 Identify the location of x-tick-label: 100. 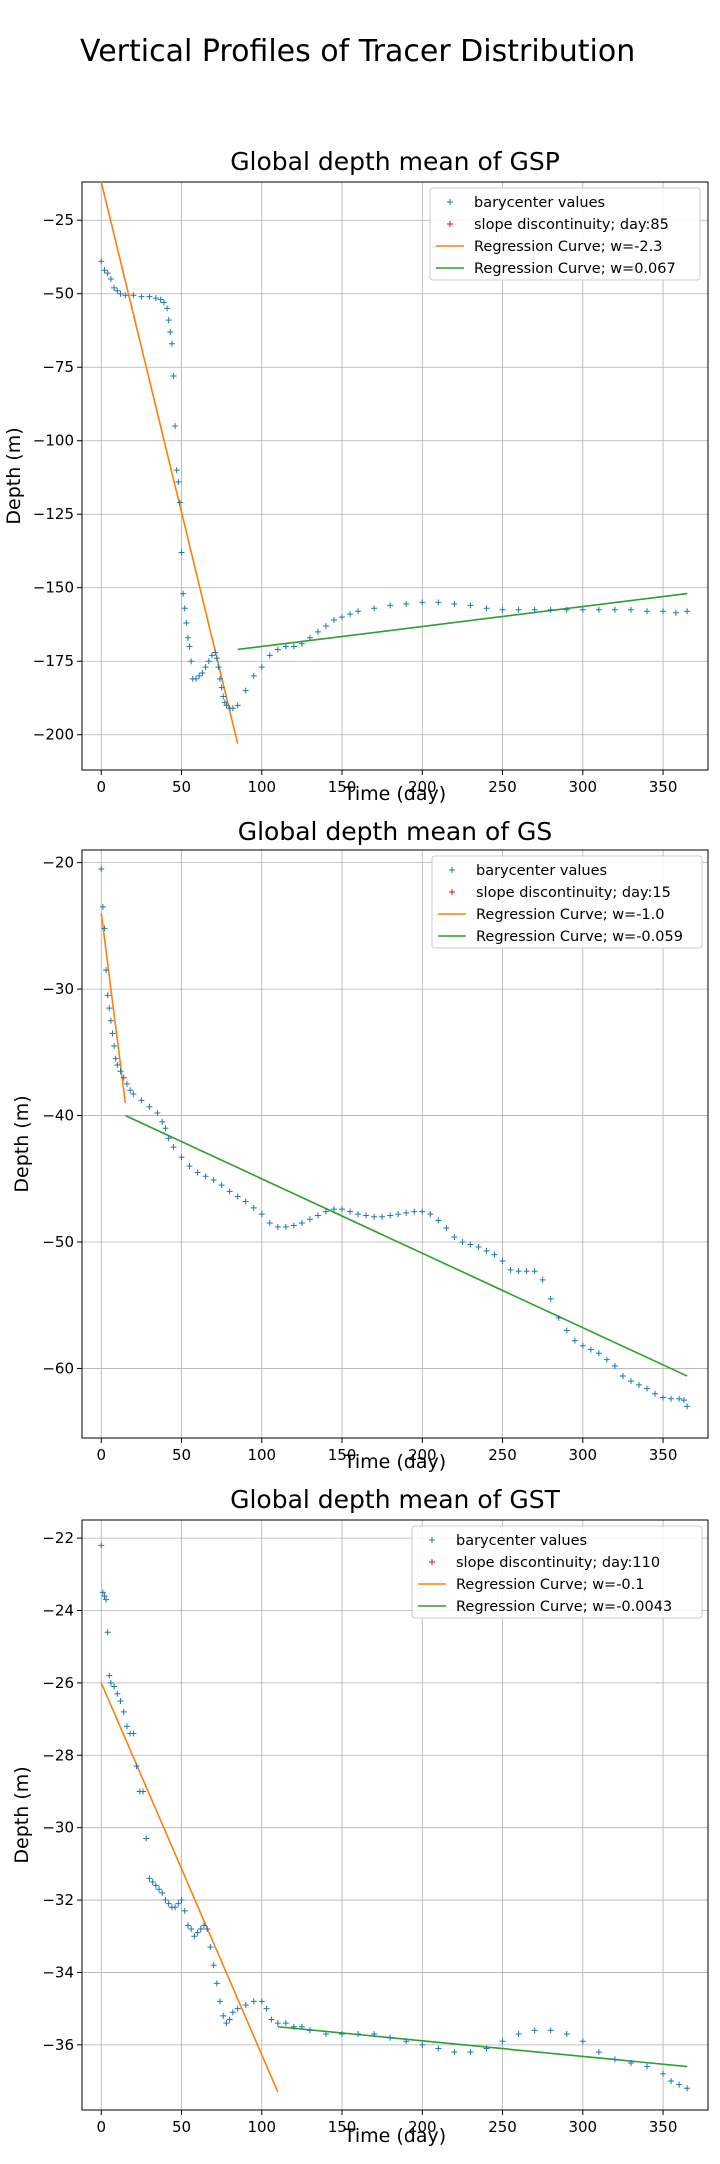
(261, 1455).